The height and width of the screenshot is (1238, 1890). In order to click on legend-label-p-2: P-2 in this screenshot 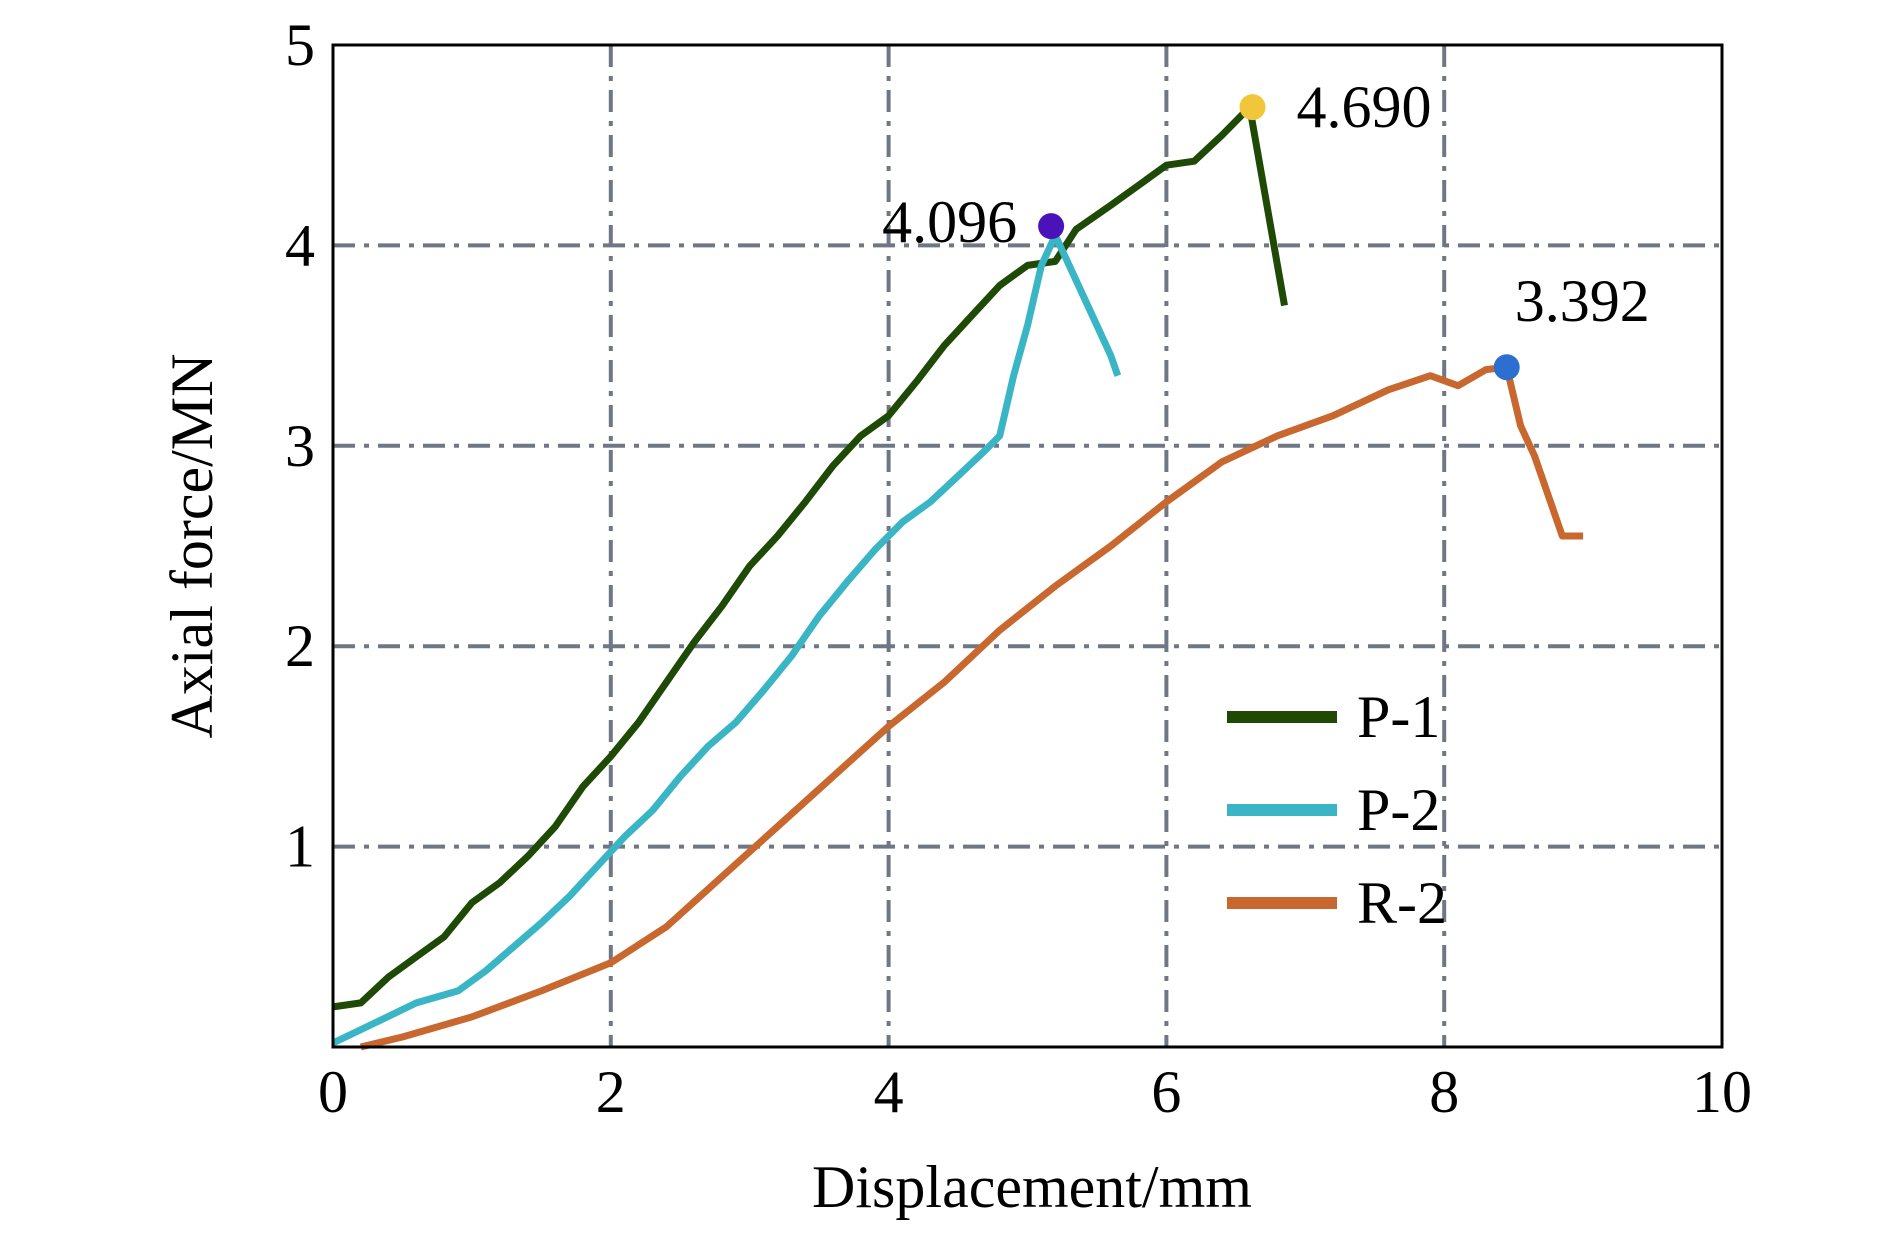, I will do `click(1398, 810)`.